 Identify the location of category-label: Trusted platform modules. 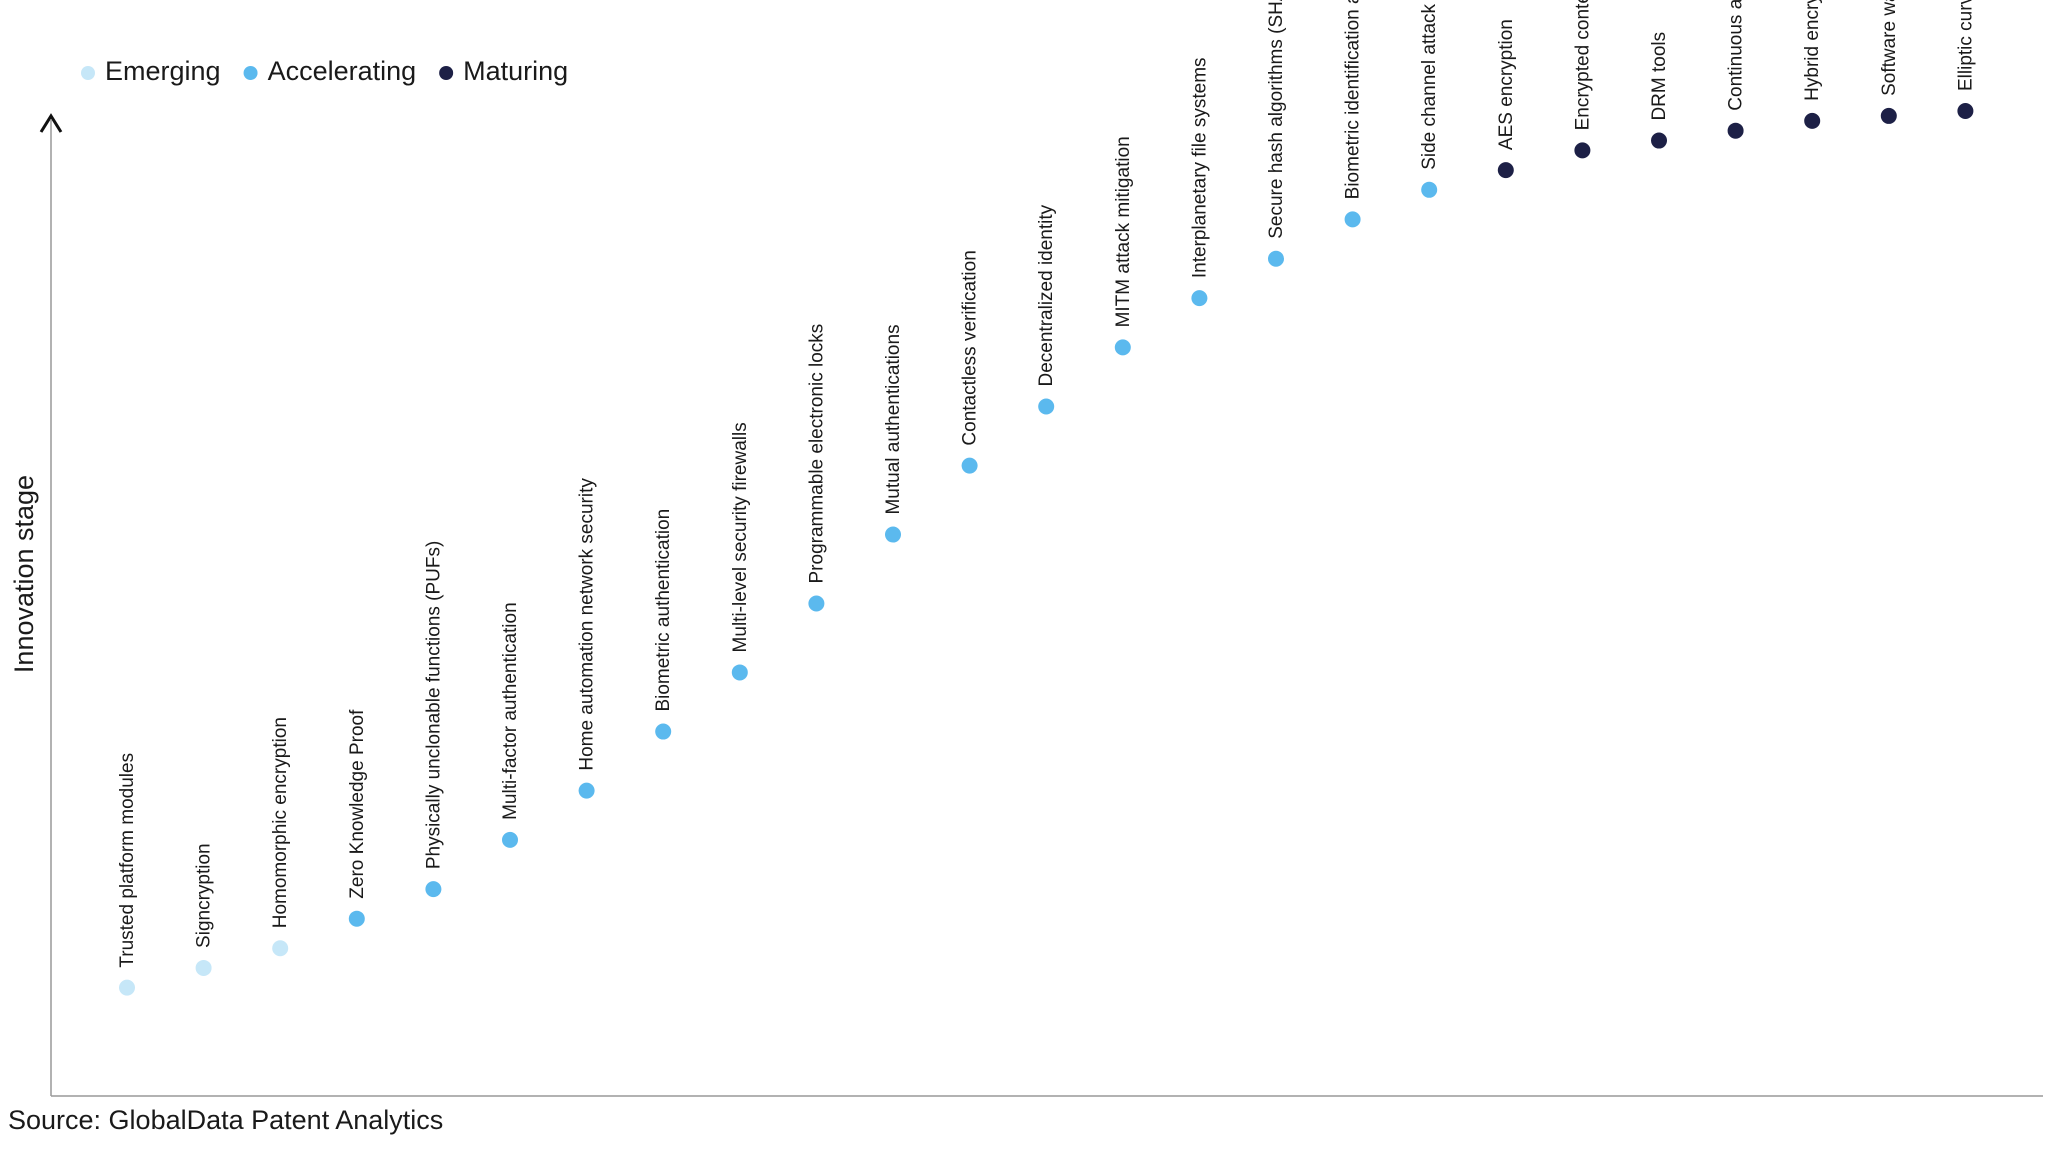
(127, 860).